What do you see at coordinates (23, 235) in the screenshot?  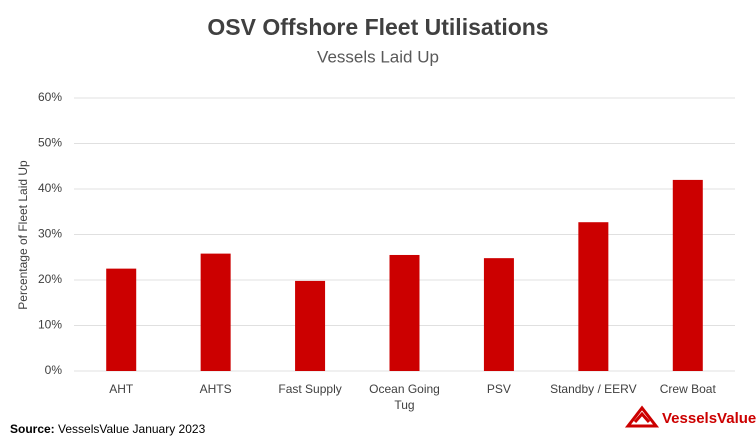 I see `y-axis-title: Percentage of Fleet Laid Up` at bounding box center [23, 235].